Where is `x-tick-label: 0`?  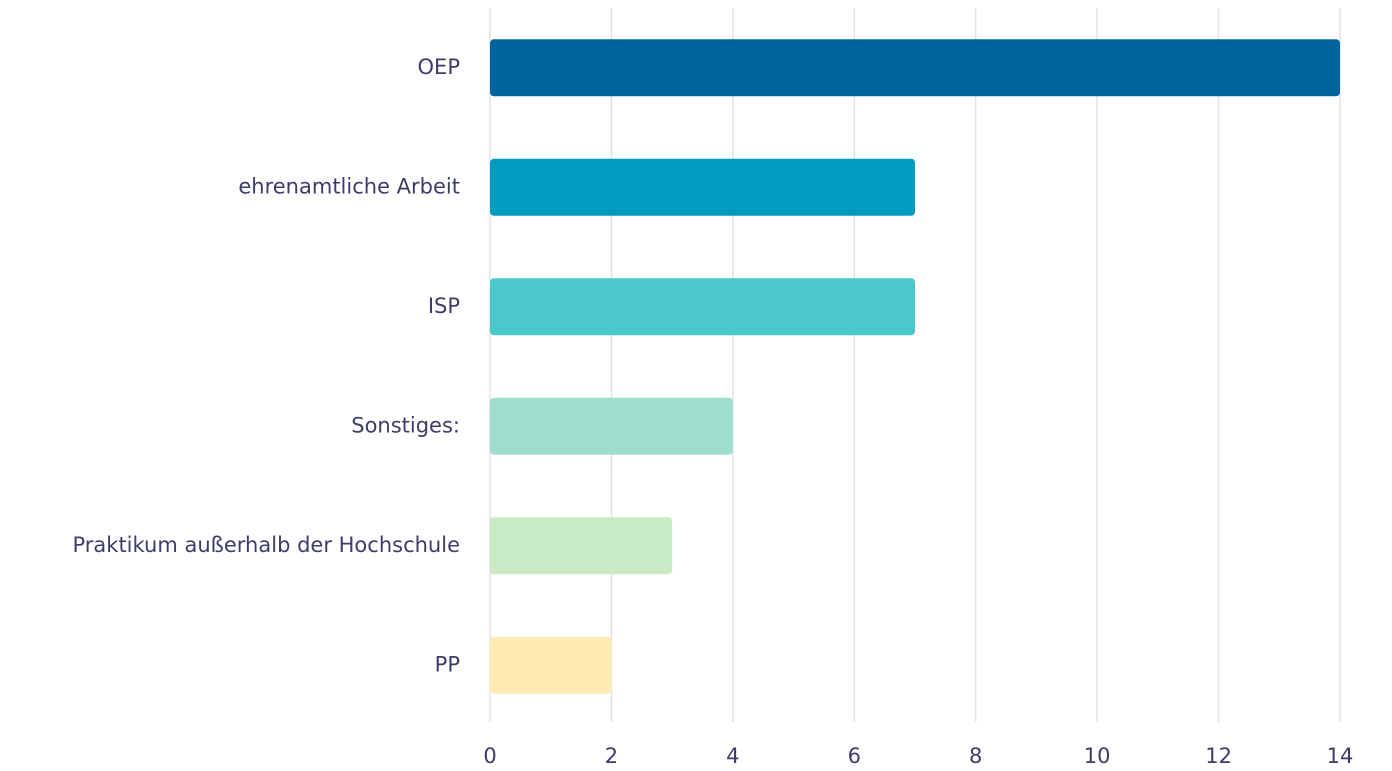
x-tick-label: 0 is located at coordinates (489, 756).